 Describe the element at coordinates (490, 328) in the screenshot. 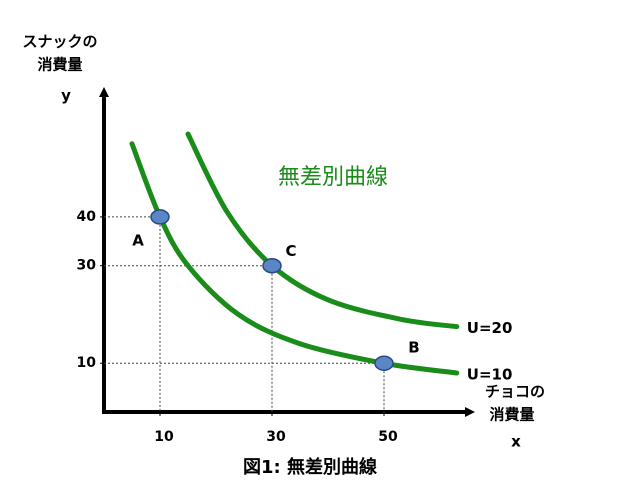

I see `legend-label: U=20` at that location.